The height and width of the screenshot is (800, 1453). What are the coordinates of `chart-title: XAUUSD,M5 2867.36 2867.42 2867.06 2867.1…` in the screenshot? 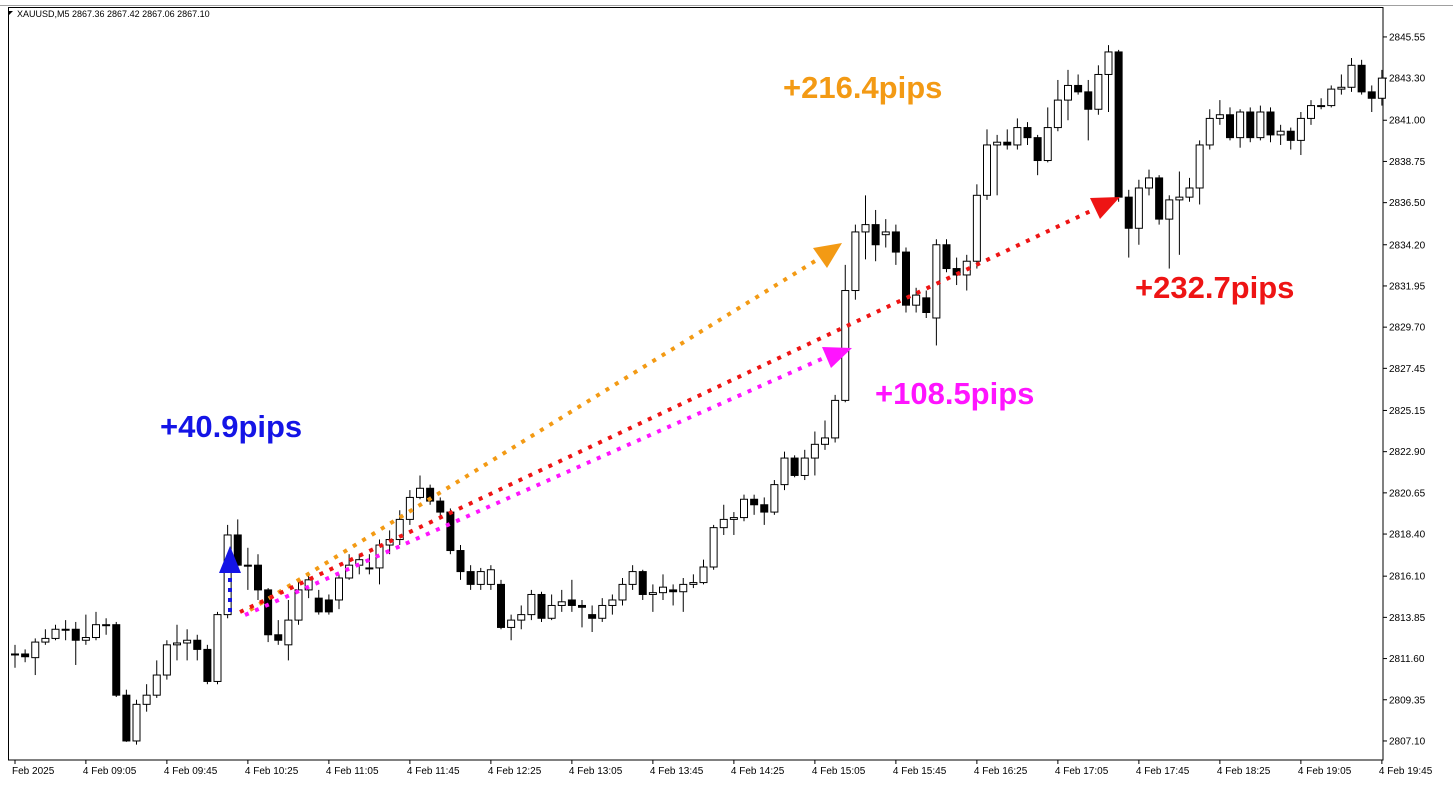 It's located at (113, 14).